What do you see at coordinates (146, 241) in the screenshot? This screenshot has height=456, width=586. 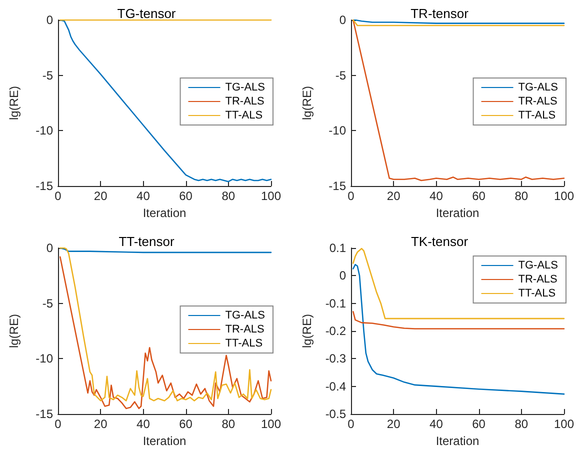 I see `chart-title: TT-tensor` at bounding box center [146, 241].